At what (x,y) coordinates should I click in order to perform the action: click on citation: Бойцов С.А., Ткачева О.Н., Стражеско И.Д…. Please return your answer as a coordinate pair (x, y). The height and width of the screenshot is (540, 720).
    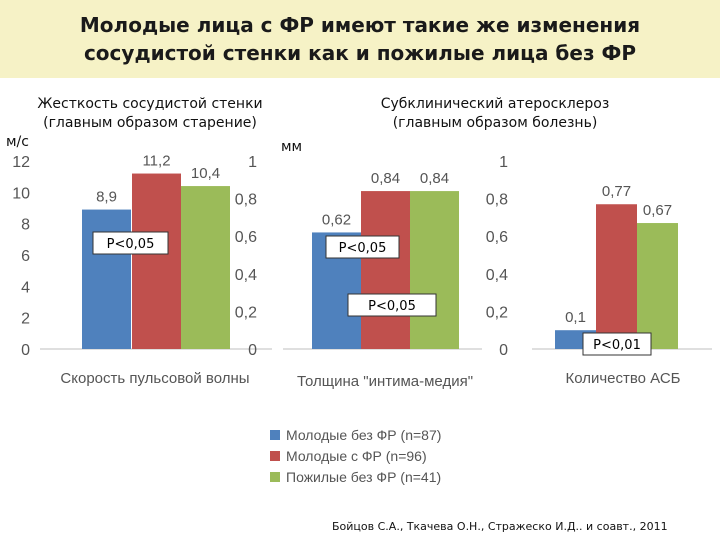
    Looking at the image, I should click on (500, 526).